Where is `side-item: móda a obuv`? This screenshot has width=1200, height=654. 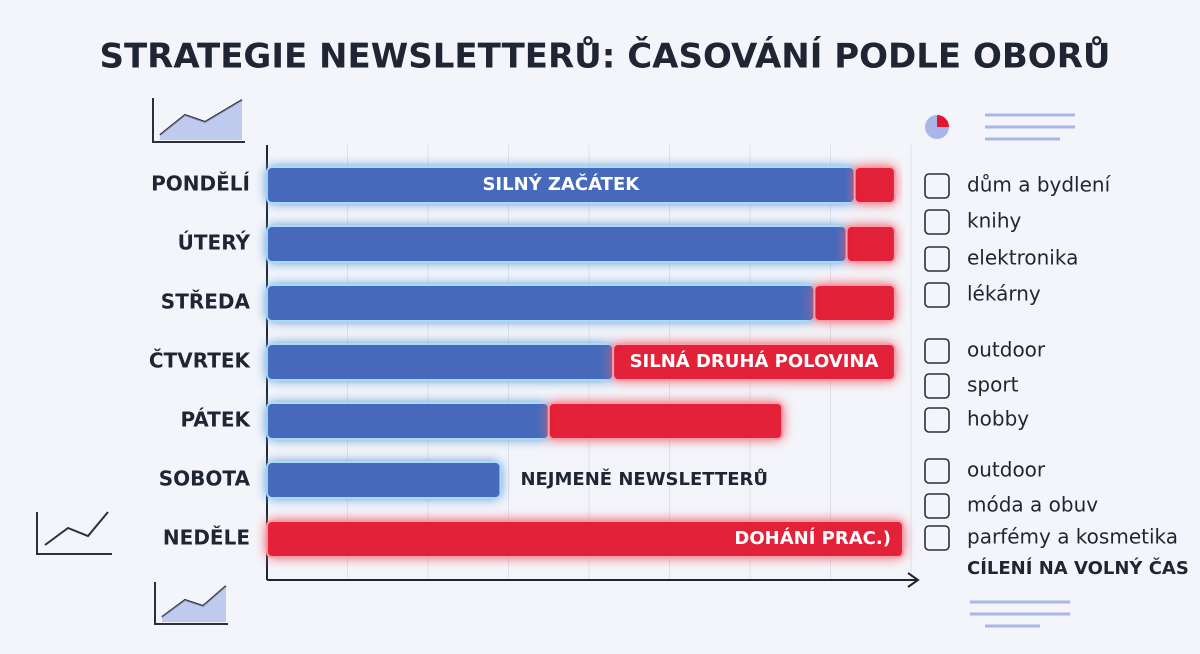 side-item: móda a obuv is located at coordinates (1032, 505).